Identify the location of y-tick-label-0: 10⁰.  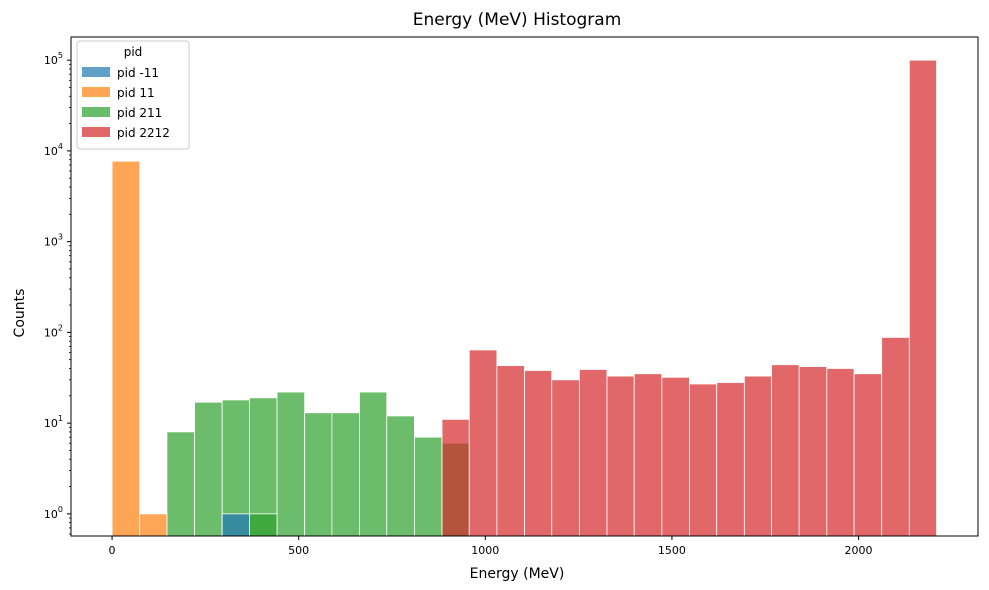
(53, 513).